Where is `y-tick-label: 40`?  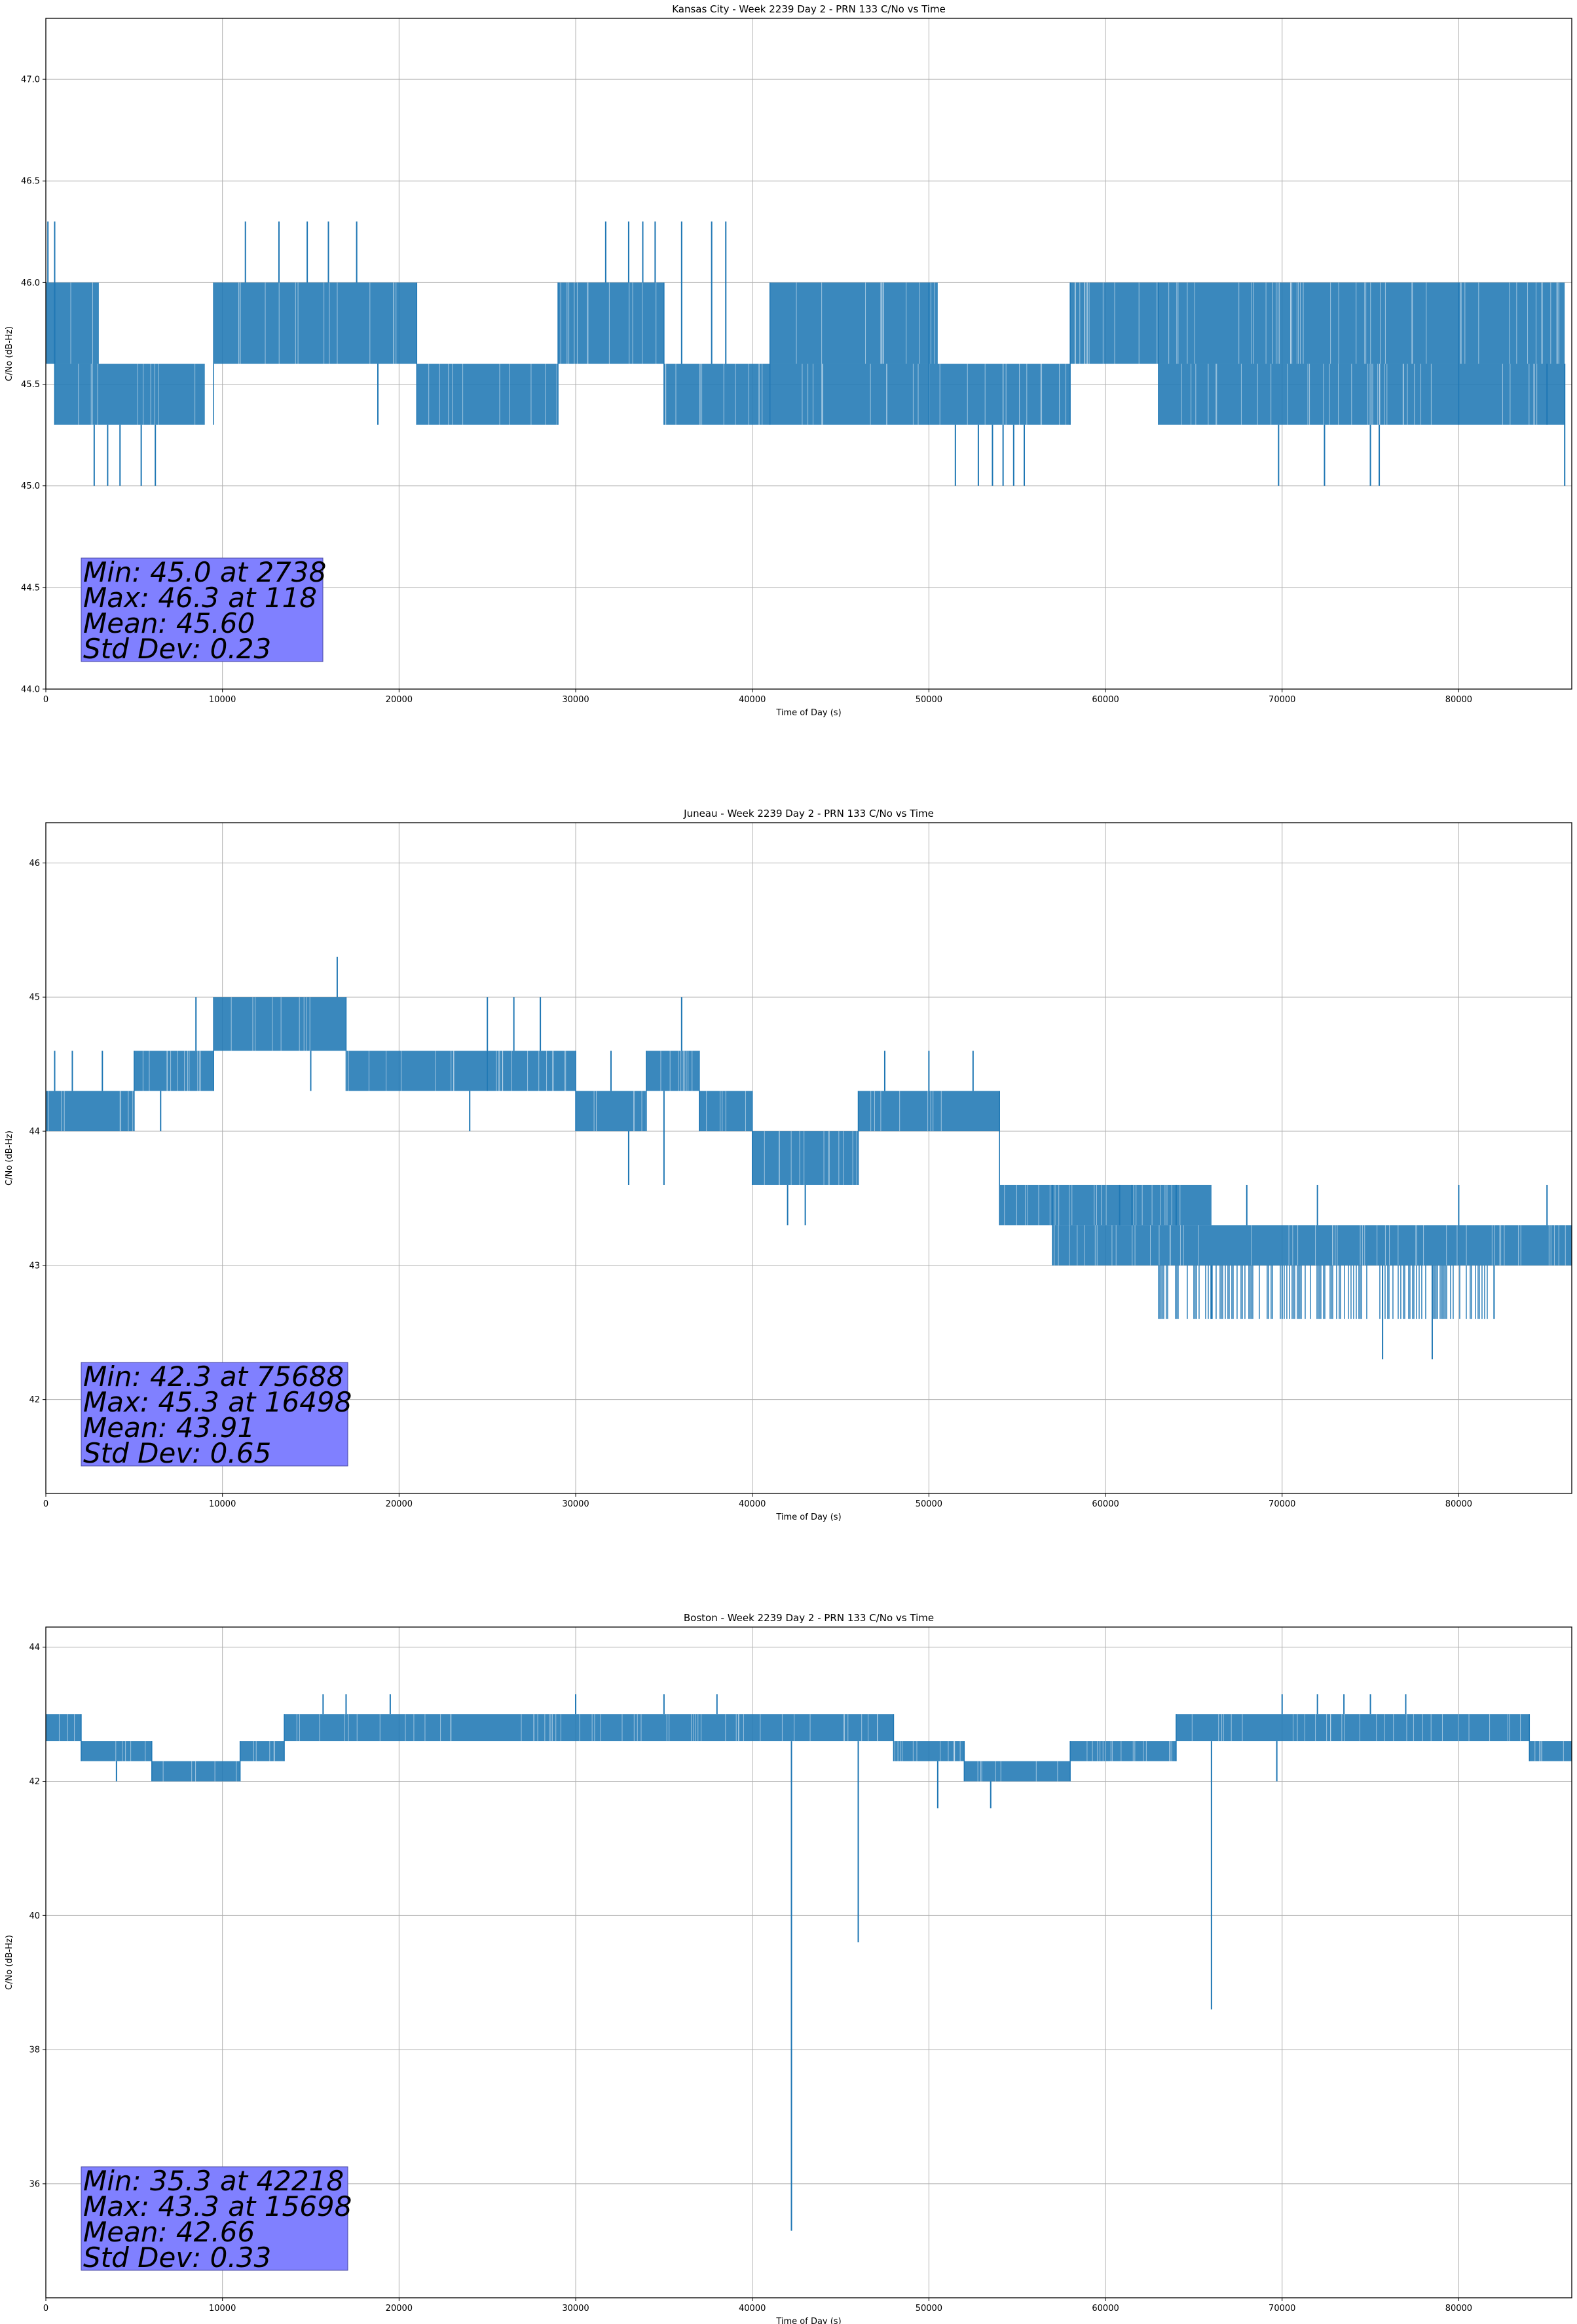
y-tick-label: 40 is located at coordinates (34, 1916).